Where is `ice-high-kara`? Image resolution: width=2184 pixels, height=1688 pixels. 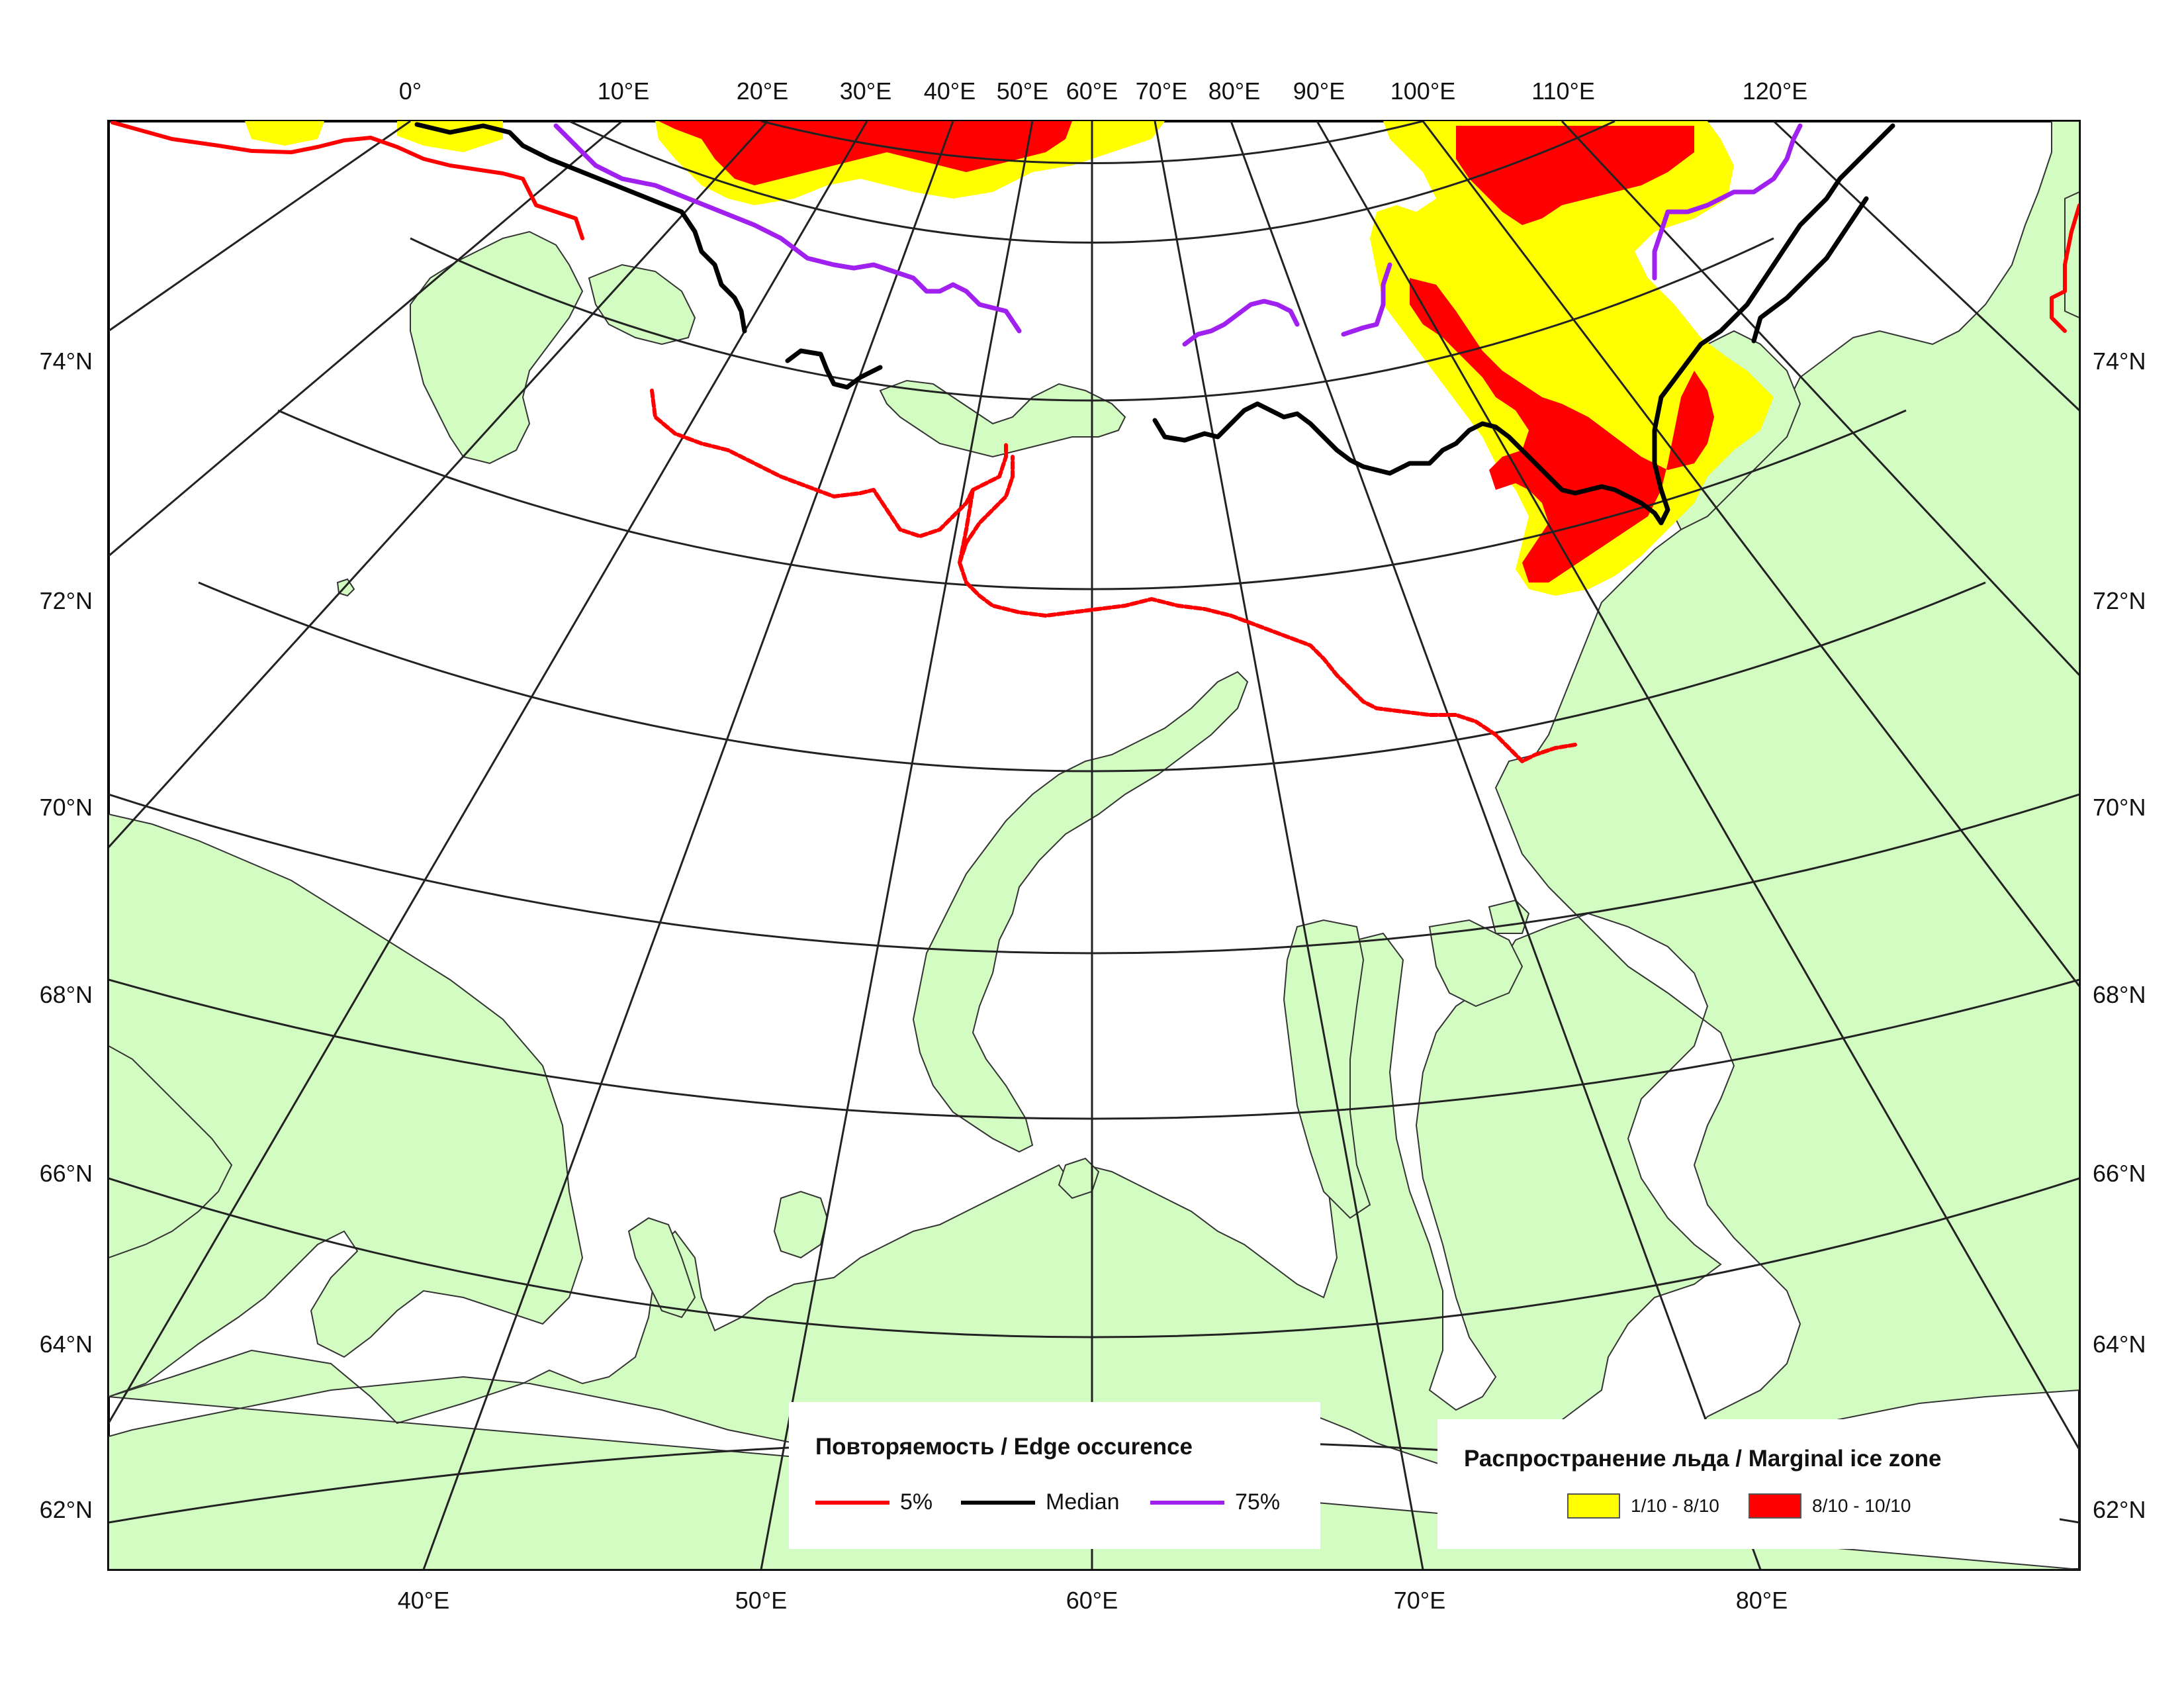 ice-high-kara is located at coordinates (1575, 175).